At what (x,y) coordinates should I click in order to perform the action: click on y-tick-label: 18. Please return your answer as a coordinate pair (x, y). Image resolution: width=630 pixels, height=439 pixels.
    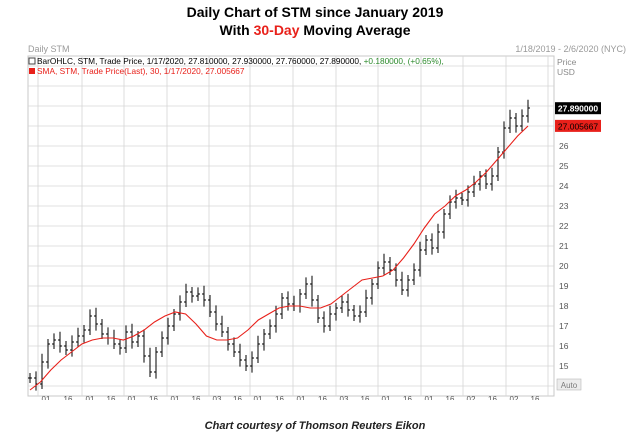
    Looking at the image, I should click on (564, 306).